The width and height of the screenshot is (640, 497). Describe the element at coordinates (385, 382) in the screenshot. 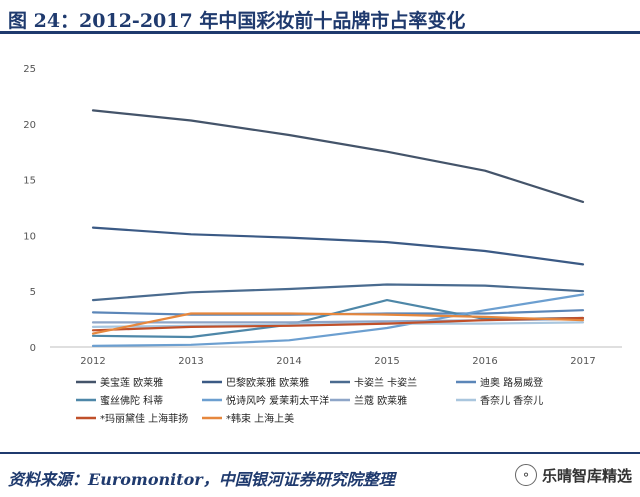

I see `legend-label: 卡姿兰 卡姿兰` at that location.